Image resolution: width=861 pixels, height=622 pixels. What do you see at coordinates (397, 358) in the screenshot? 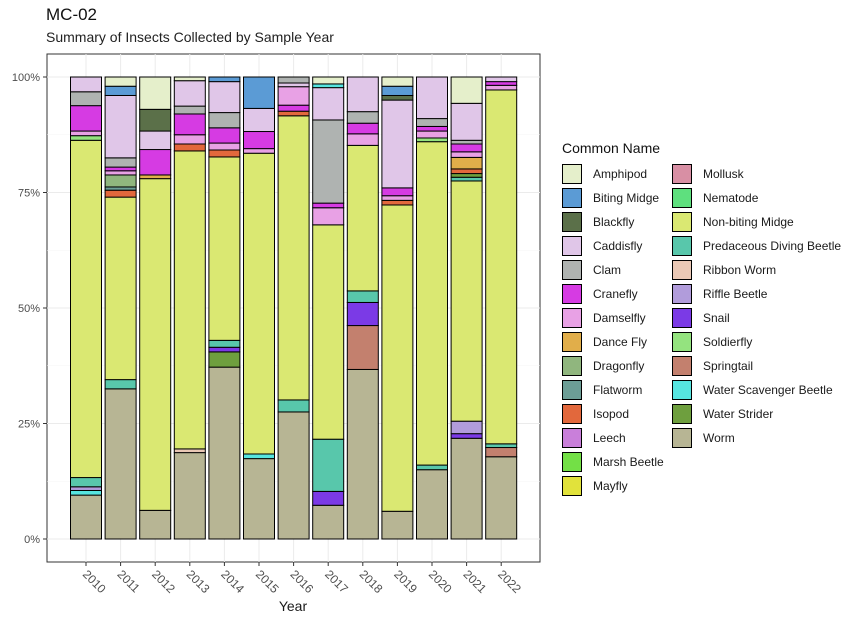
I see `bar-segment-2019-non-biting-midge` at bounding box center [397, 358].